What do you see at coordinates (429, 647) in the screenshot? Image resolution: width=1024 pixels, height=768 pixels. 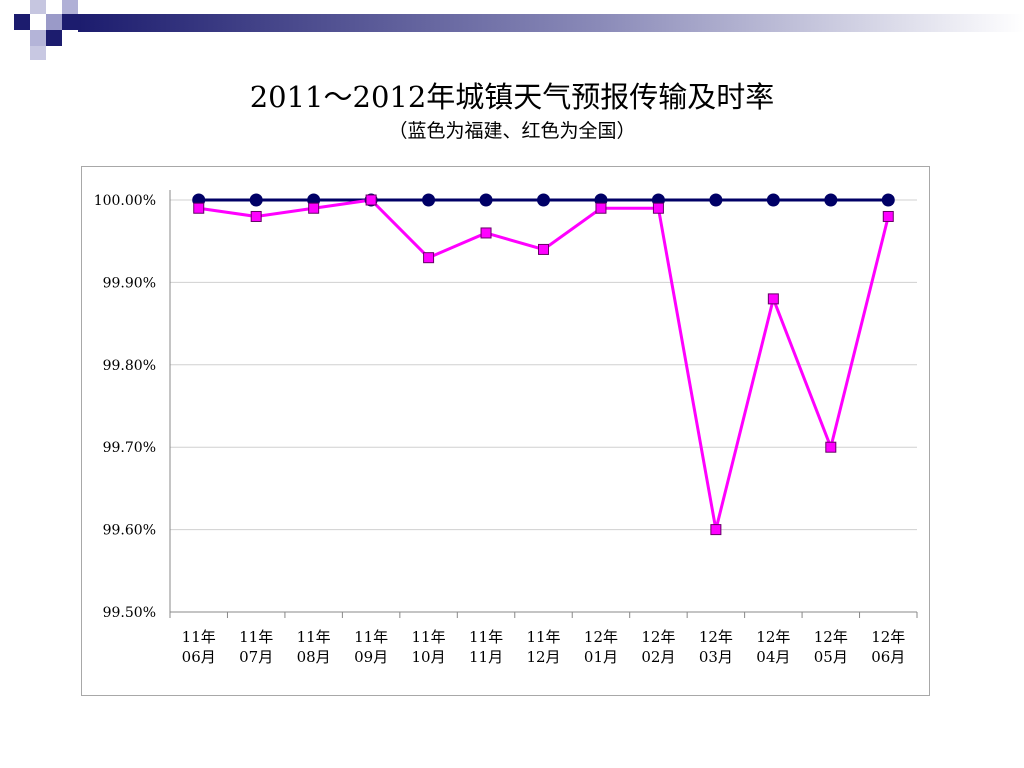 I see `x-tick-label: 11年 10月` at bounding box center [429, 647].